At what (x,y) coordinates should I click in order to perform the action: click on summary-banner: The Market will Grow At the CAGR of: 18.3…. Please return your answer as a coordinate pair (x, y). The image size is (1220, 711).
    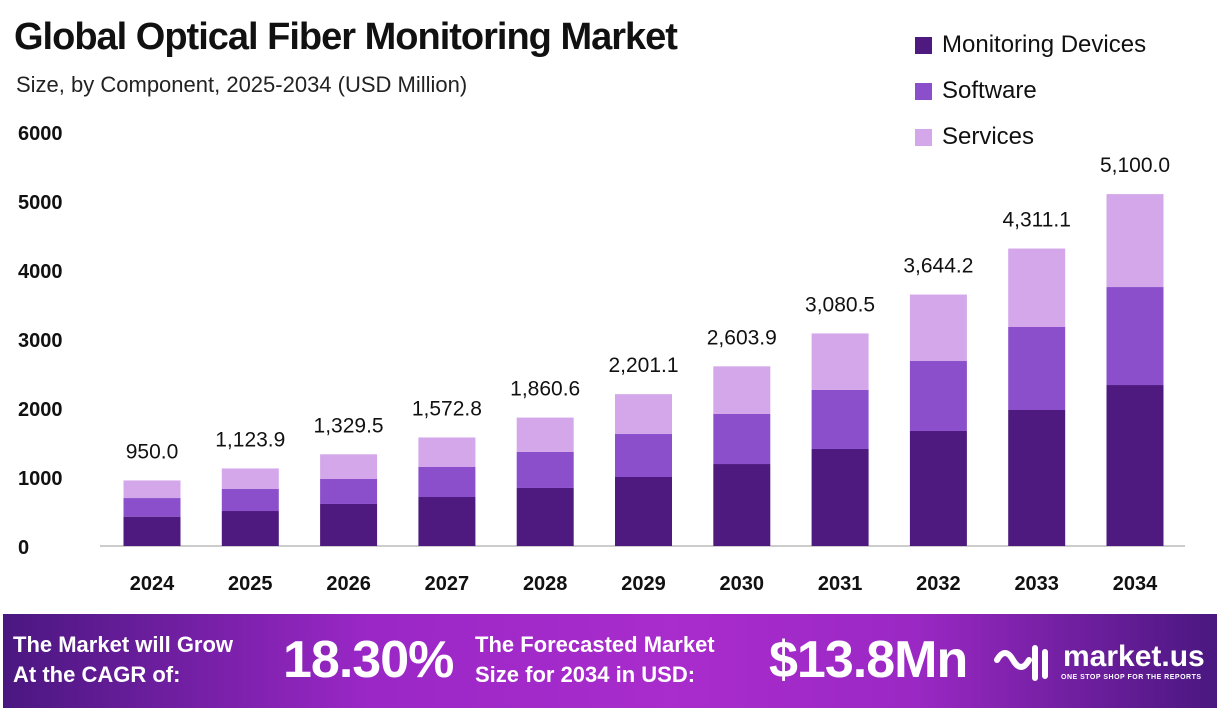
    Looking at the image, I should click on (610, 661).